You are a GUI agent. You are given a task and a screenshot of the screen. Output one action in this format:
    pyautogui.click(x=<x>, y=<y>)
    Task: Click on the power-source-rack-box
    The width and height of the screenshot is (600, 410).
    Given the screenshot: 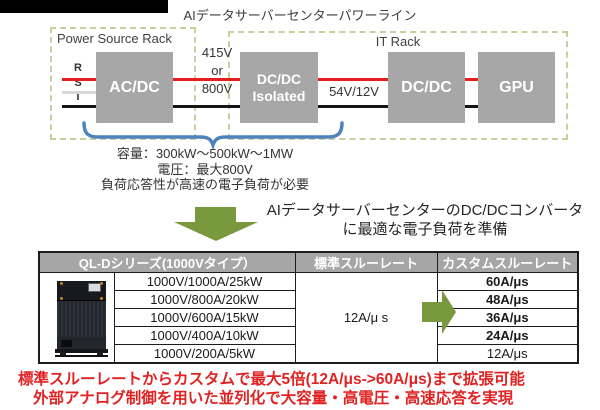 What is the action you would take?
    pyautogui.click(x=123, y=83)
    